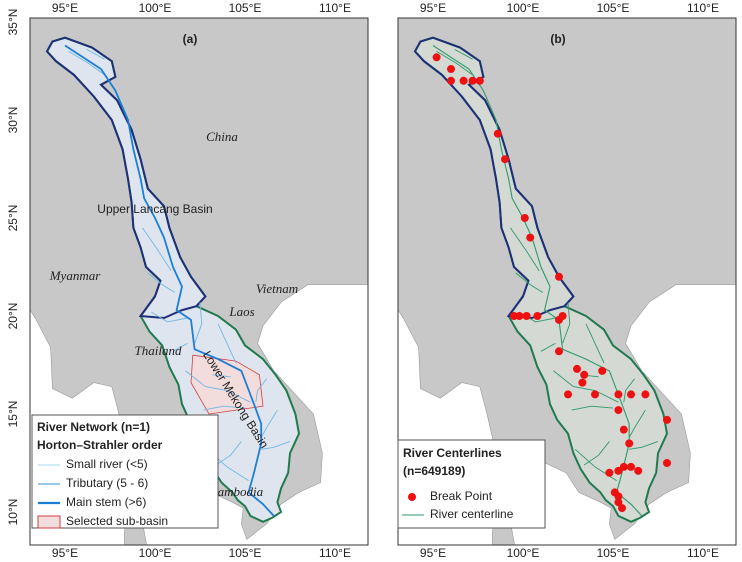 This screenshot has height=562, width=742. Describe the element at coordinates (13, 316) in the screenshot. I see `lat-tick-label: 20°N` at that location.